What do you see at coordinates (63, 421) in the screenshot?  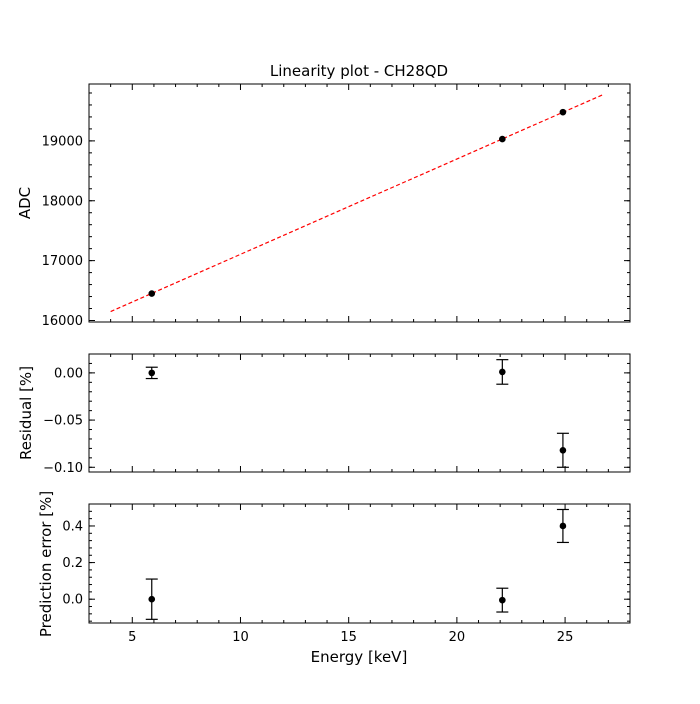 I see `y-tick-label: −0.05` at bounding box center [63, 421].